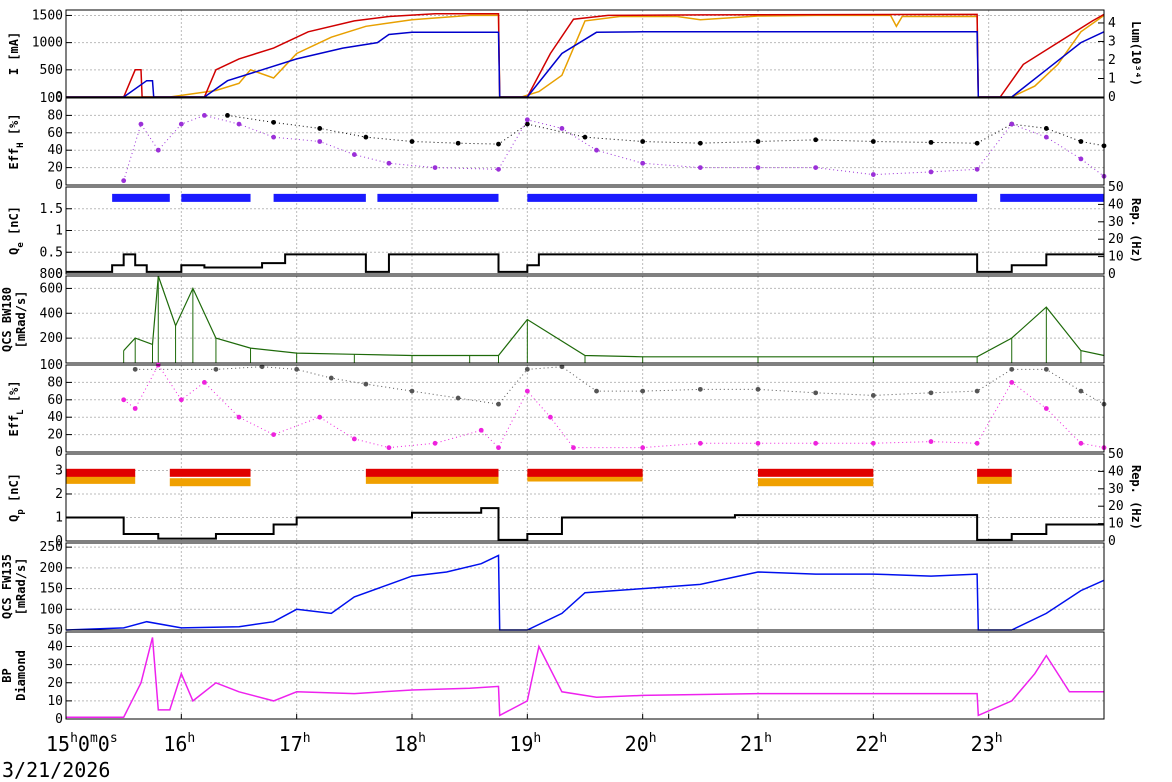 The height and width of the screenshot is (782, 1172). Describe the element at coordinates (7, 586) in the screenshot. I see `y-axis-label: QCS FW135` at that location.